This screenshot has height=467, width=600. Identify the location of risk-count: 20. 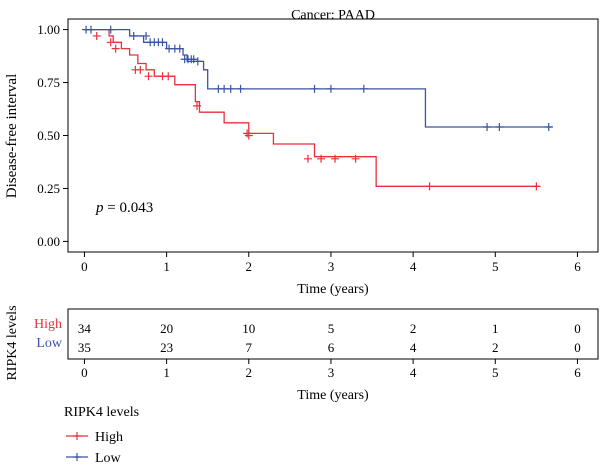
(166, 328).